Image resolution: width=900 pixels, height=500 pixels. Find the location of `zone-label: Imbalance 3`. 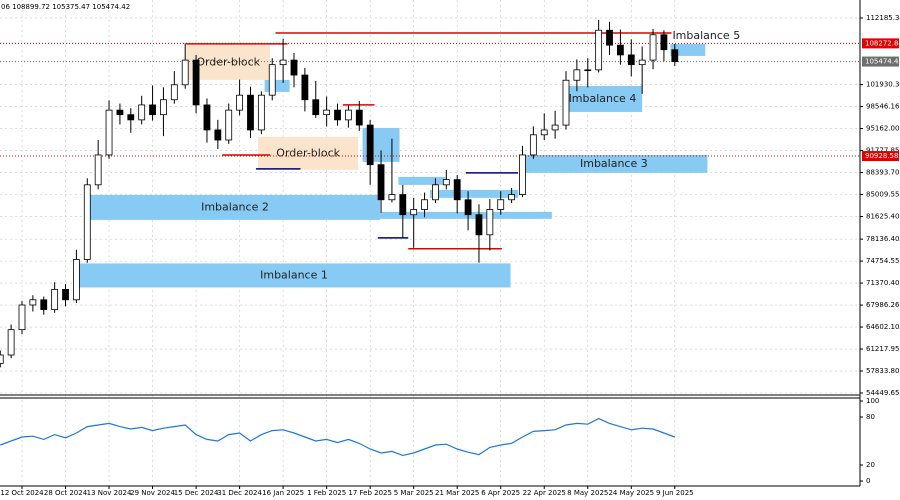

zone-label: Imbalance 3 is located at coordinates (614, 163).